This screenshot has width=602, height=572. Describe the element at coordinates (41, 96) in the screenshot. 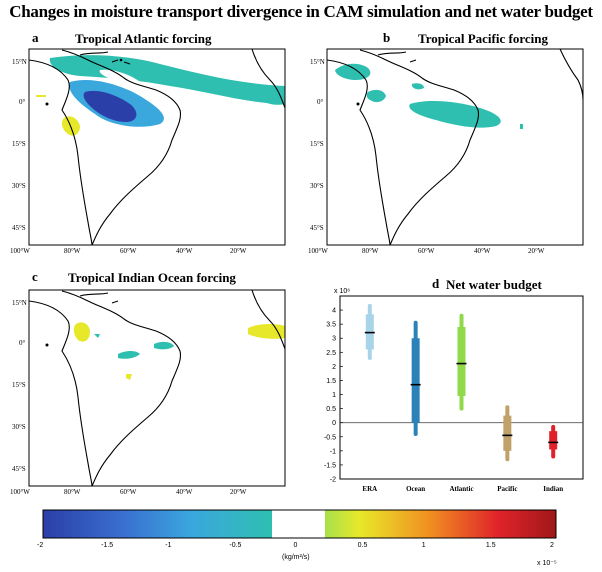

I see `atlantic-yellow-dash` at that location.